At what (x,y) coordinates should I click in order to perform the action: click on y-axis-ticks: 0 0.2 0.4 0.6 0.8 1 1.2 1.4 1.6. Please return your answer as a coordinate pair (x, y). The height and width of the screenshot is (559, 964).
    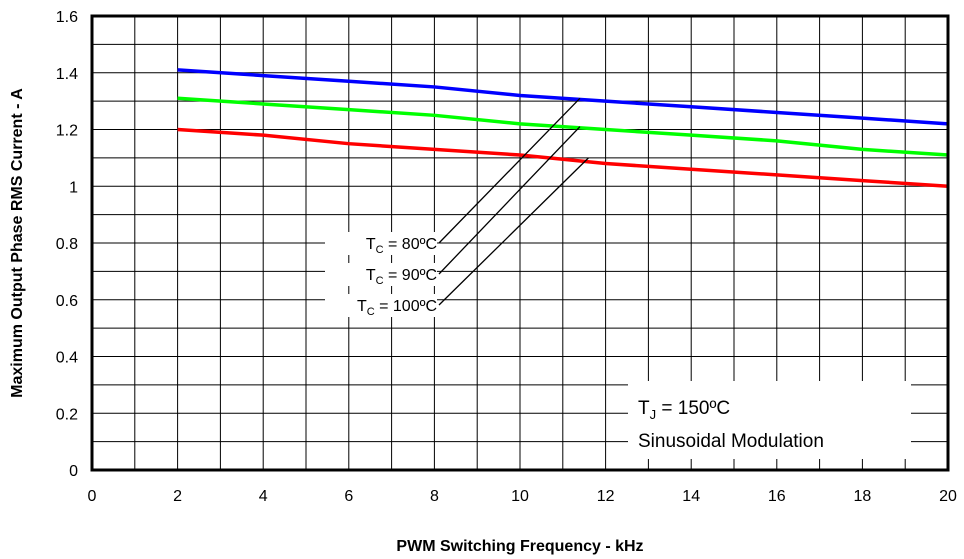
    Looking at the image, I should click on (67, 244).